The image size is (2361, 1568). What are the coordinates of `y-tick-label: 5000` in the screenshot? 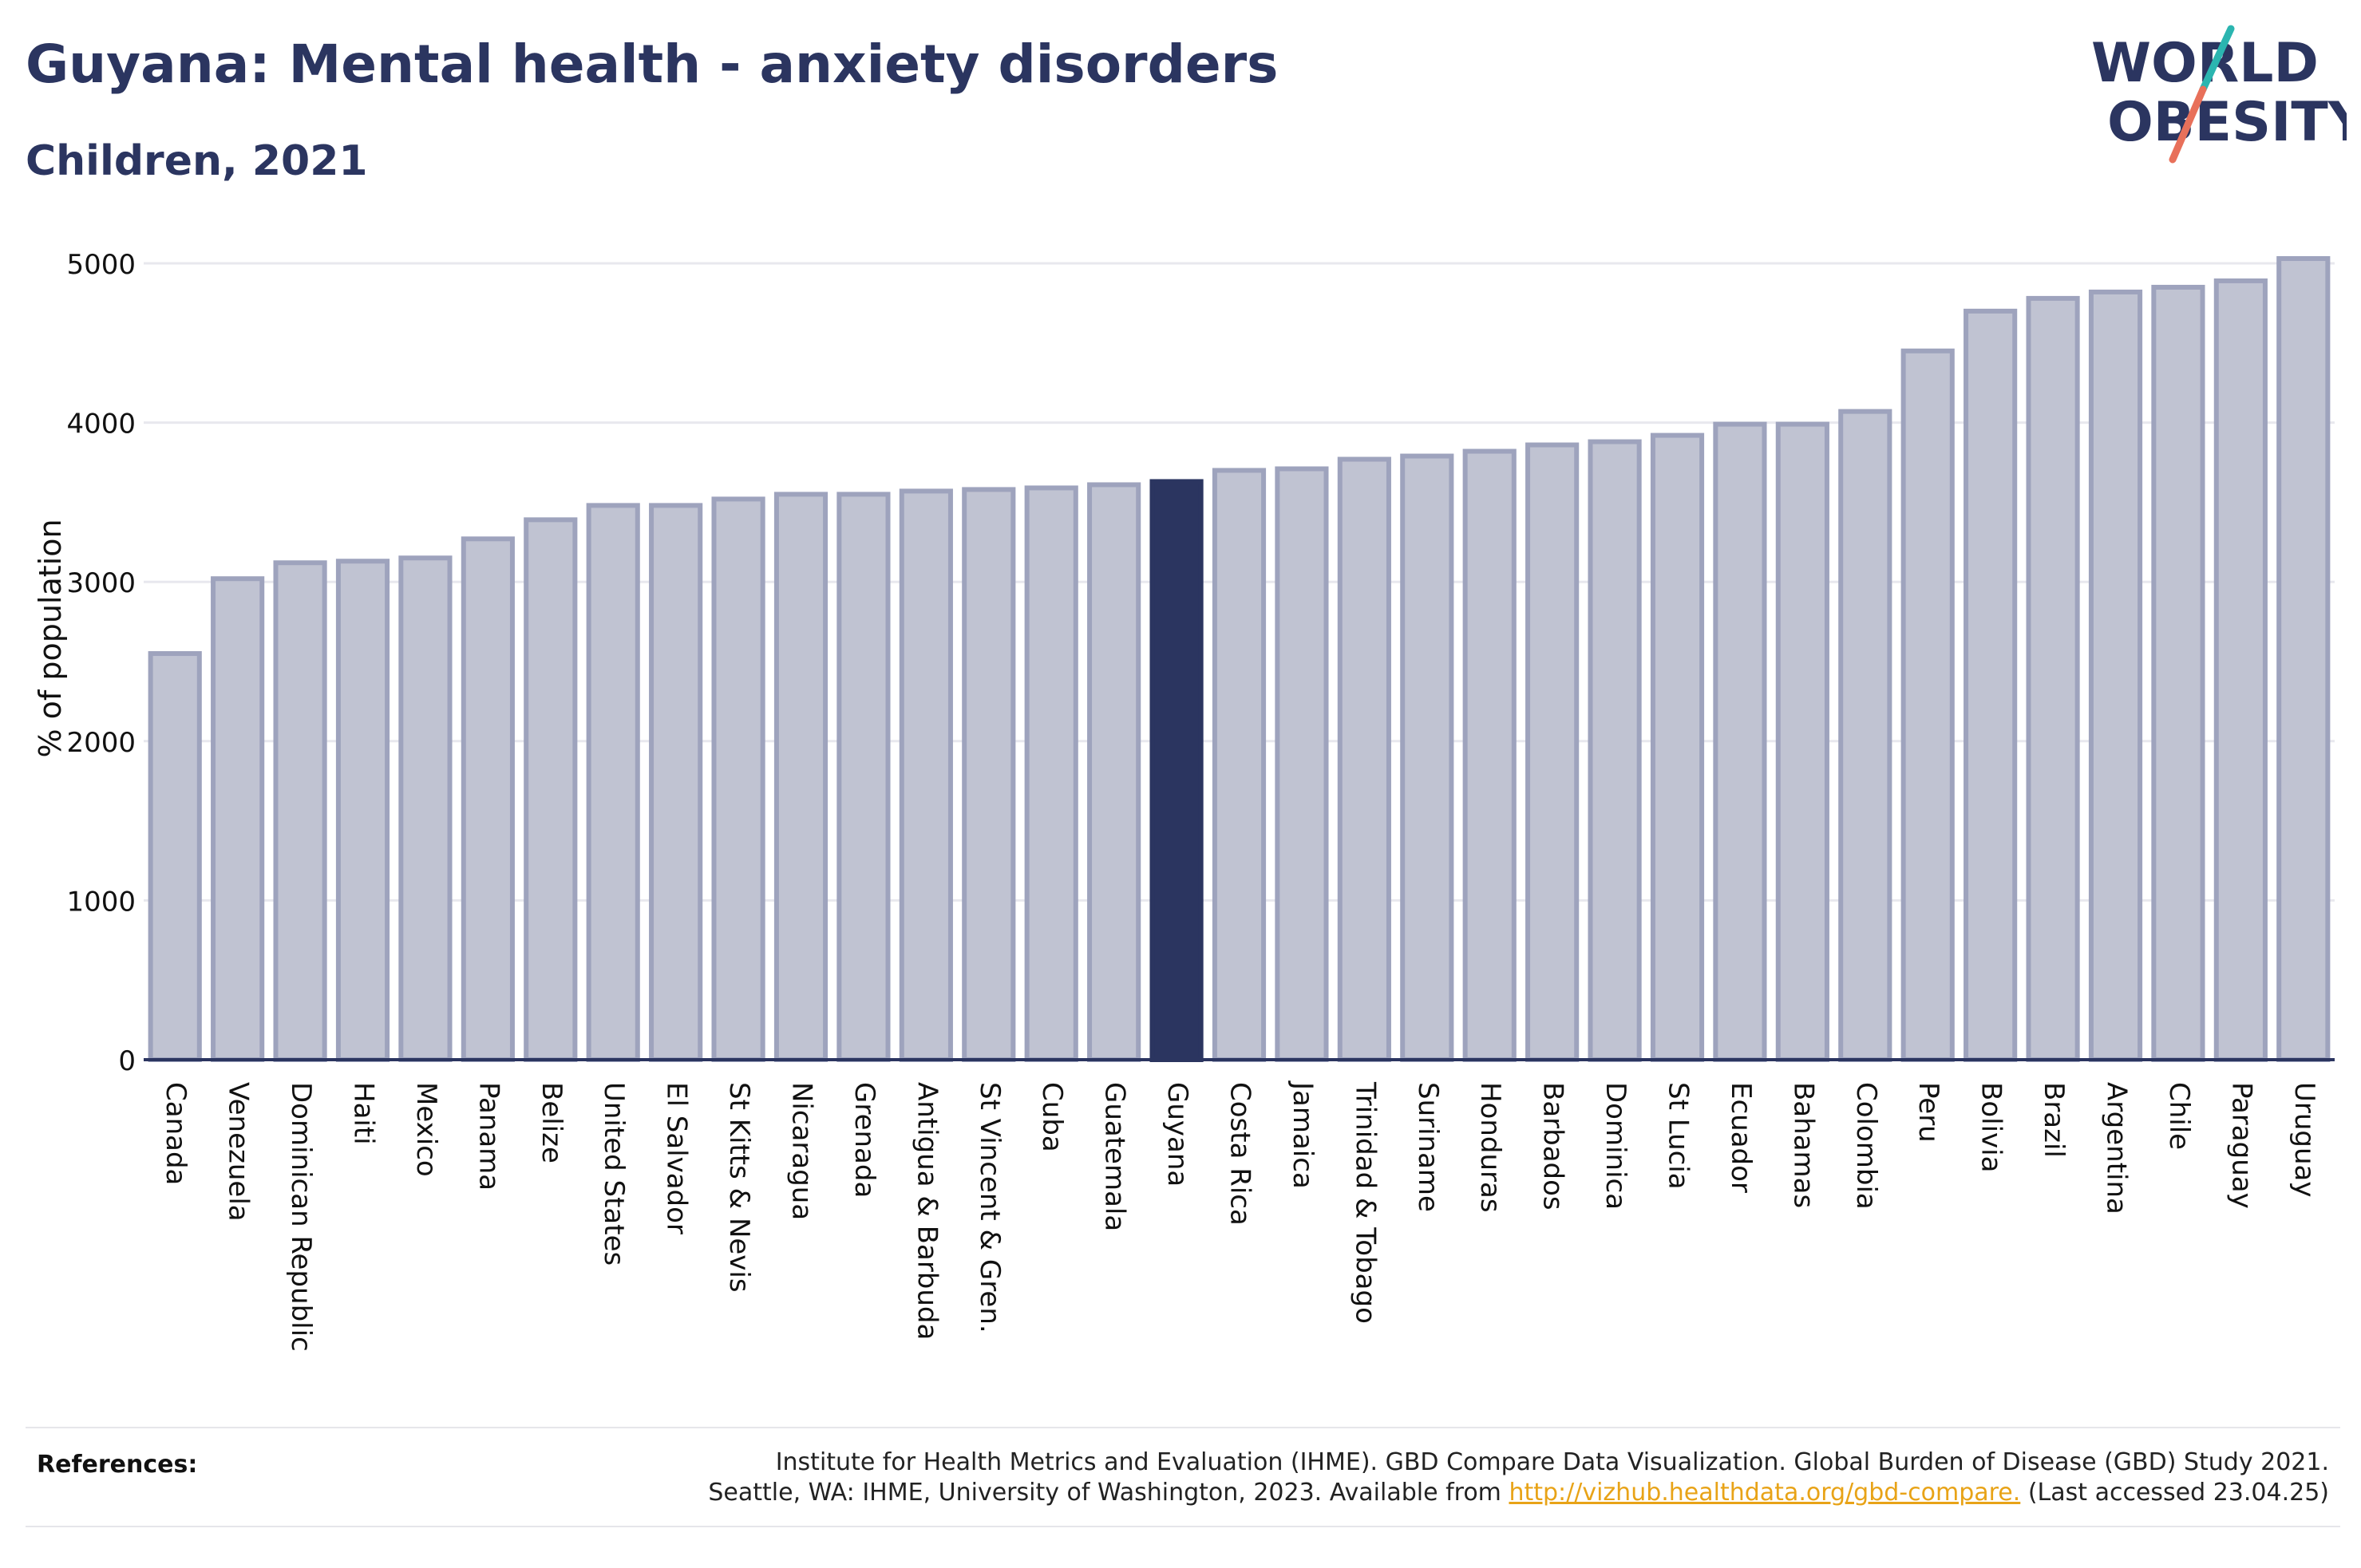 It's located at (101, 265).